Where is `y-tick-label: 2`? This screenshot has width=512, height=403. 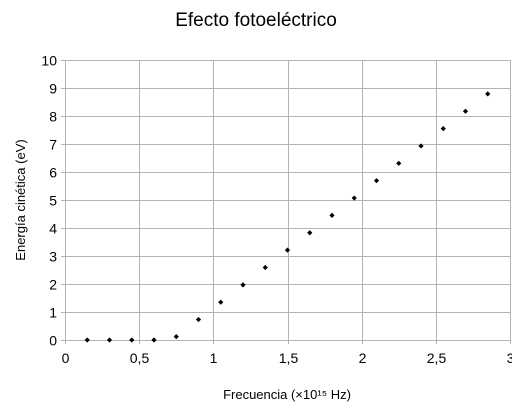 y-tick-label: 2 is located at coordinates (53, 285).